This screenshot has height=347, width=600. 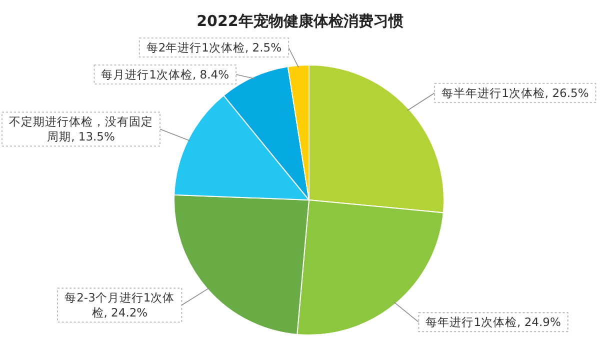 I want to click on slice-label: 每半年进行1次体检, 26.5%, so click(x=515, y=93).